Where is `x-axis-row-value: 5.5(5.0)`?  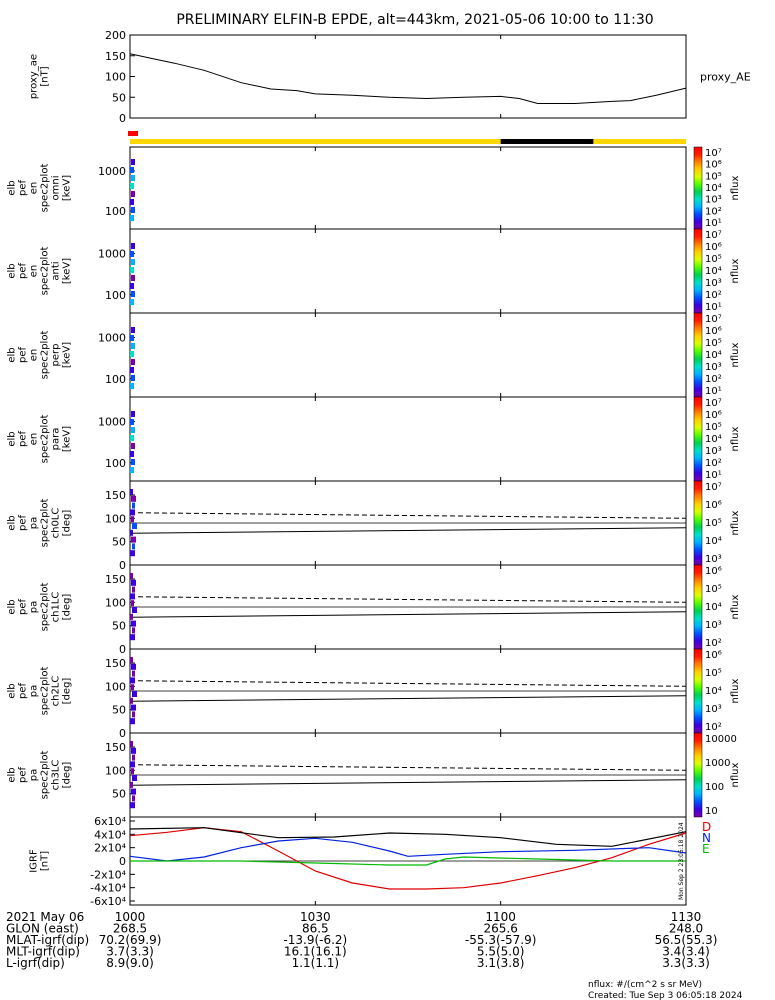
x-axis-row-value: 5.5(5.0) is located at coordinates (501, 952).